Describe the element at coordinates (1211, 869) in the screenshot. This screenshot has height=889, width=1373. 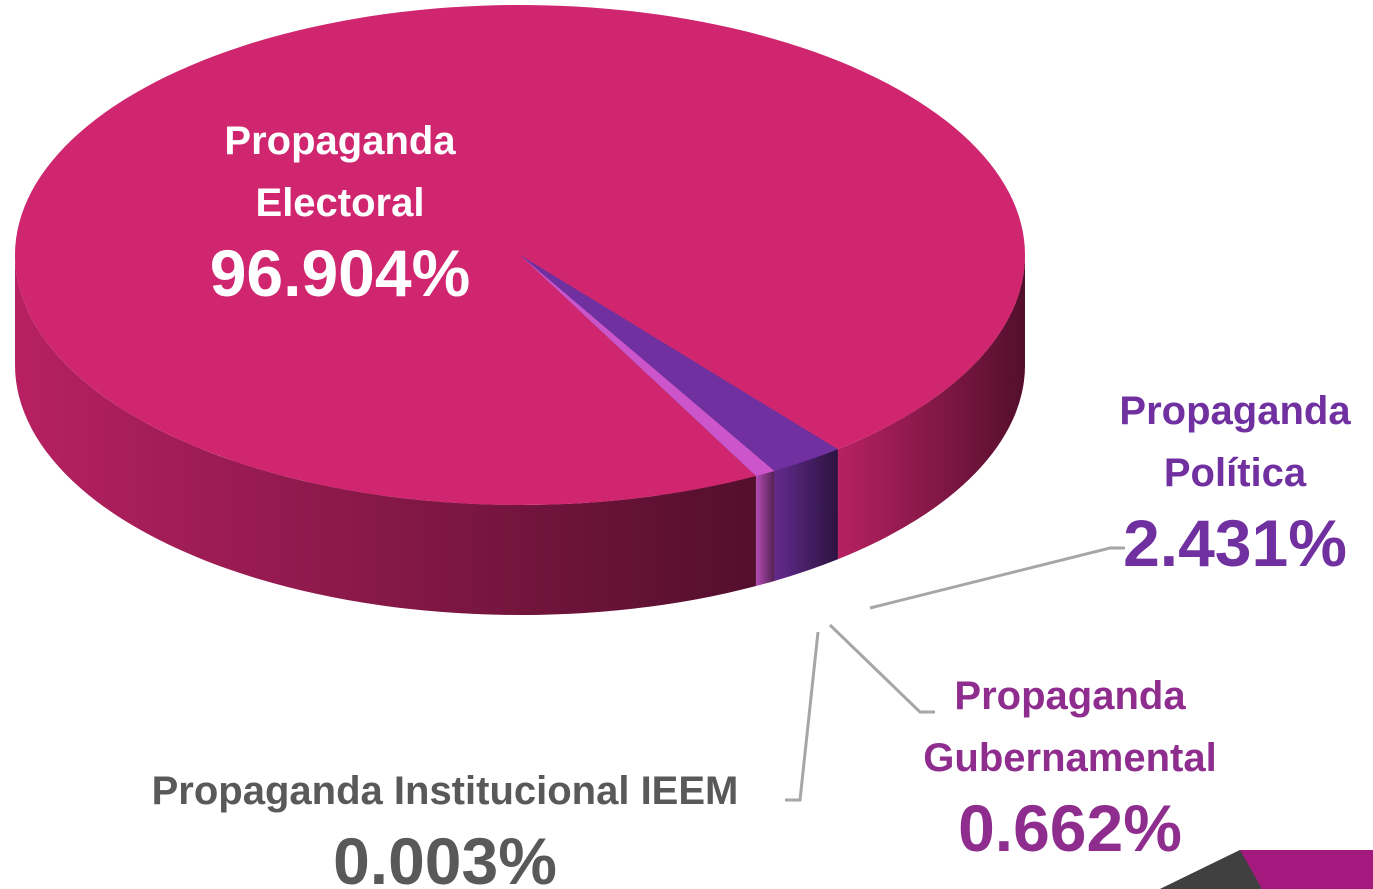
I see `corner-decoration` at that location.